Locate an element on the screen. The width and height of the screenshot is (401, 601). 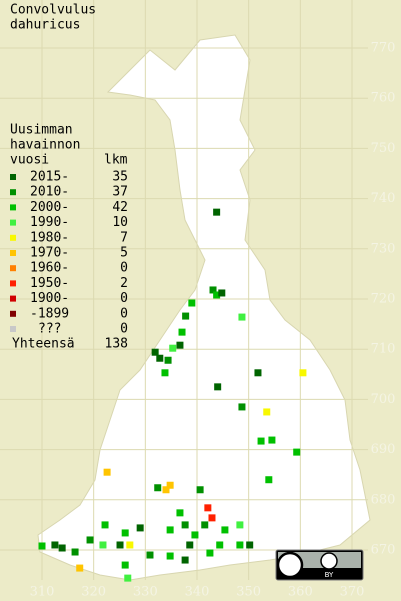
y-tick-label: 670 is located at coordinates (383, 550).